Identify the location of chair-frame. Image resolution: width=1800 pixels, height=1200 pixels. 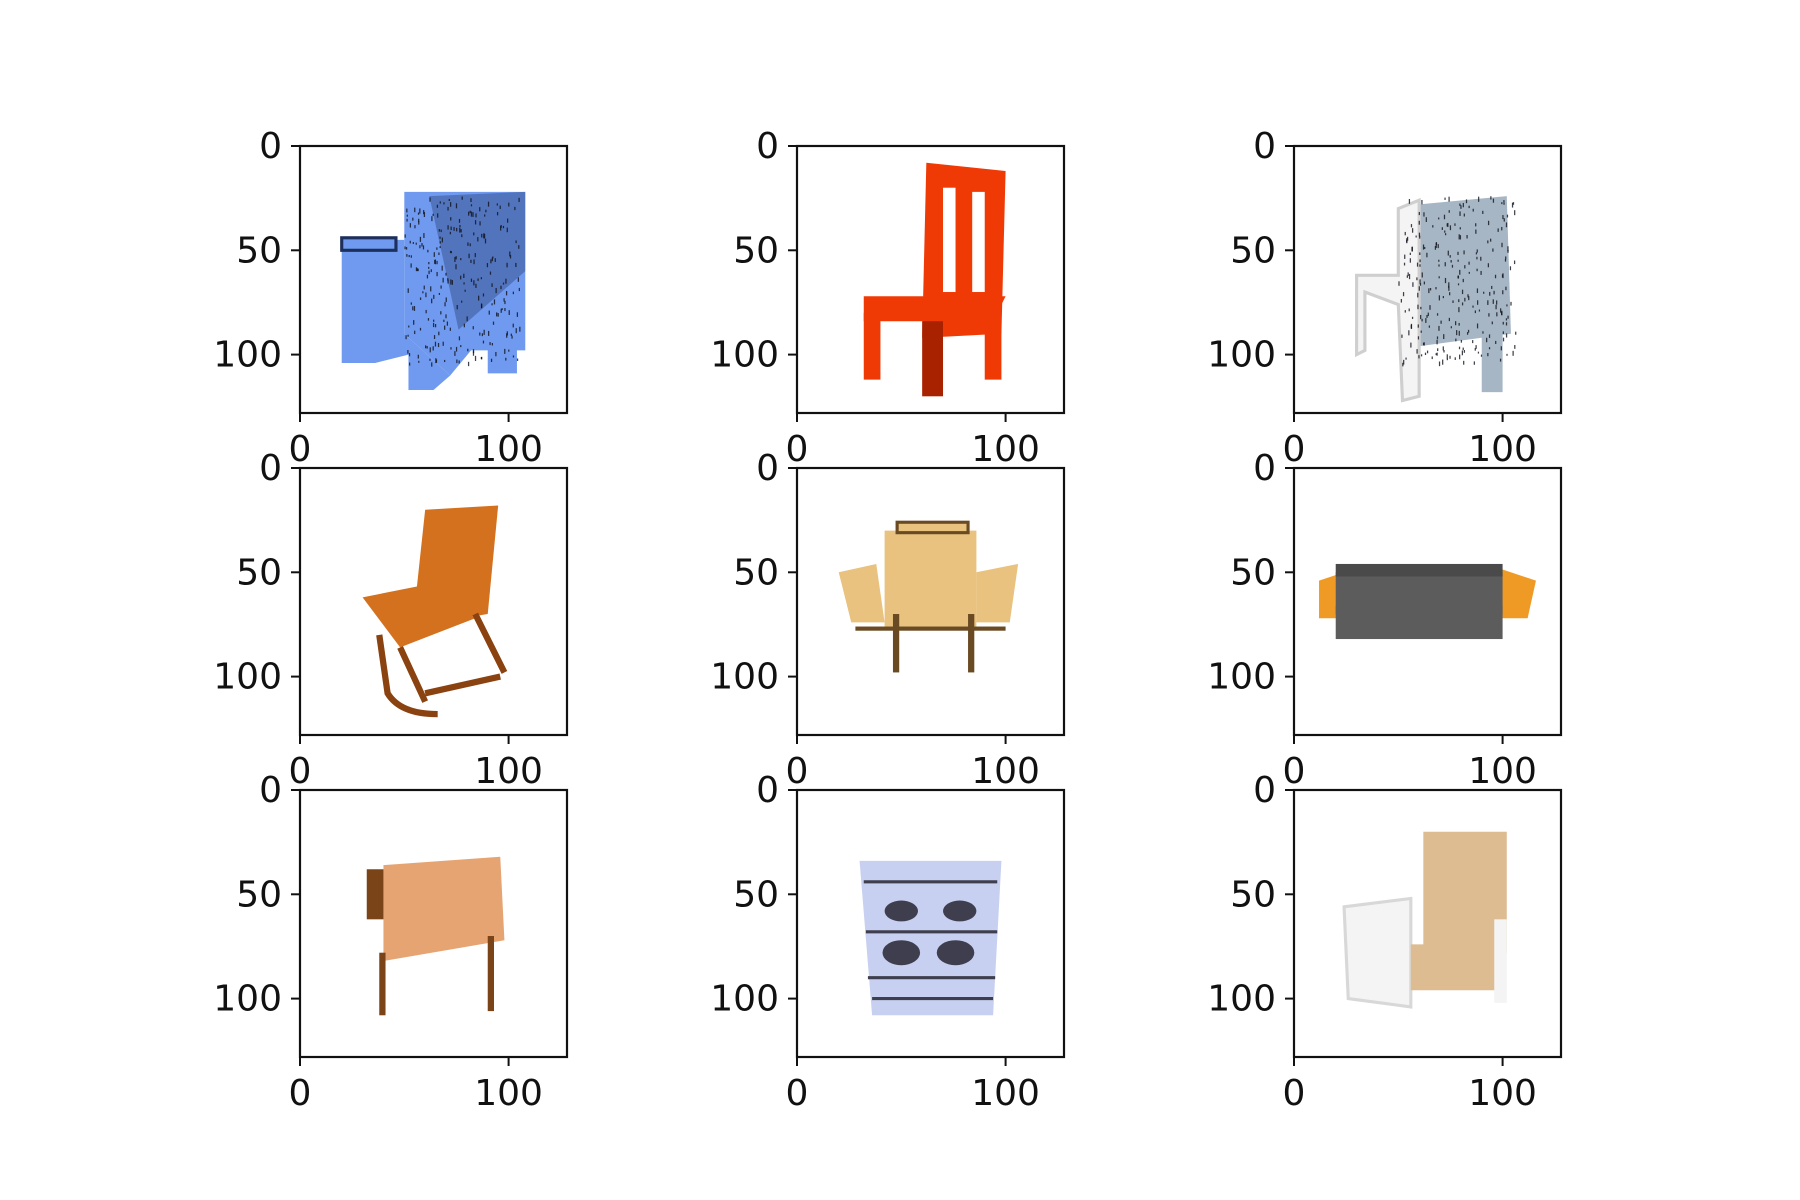
(375, 894).